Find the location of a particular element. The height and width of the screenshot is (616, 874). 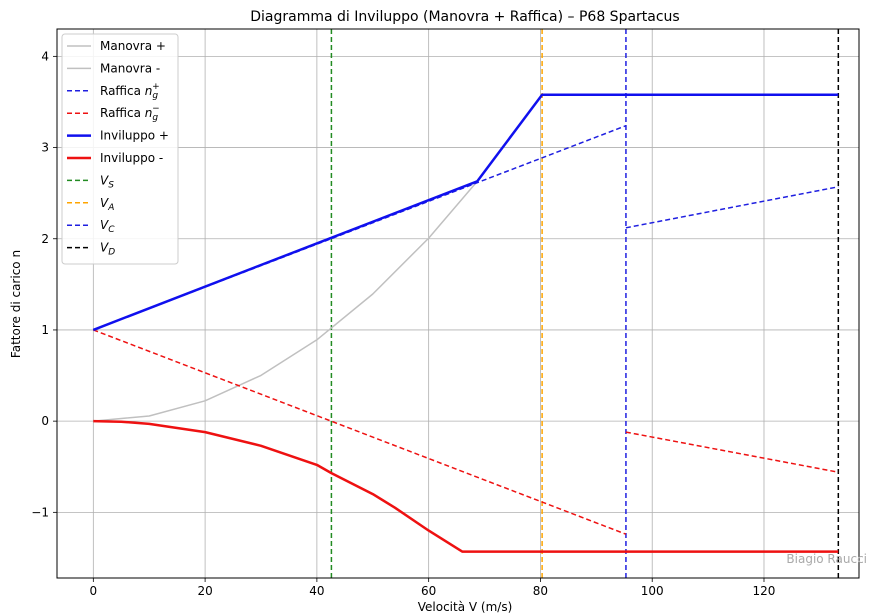

legend-label: Inviluppo + is located at coordinates (134, 136).